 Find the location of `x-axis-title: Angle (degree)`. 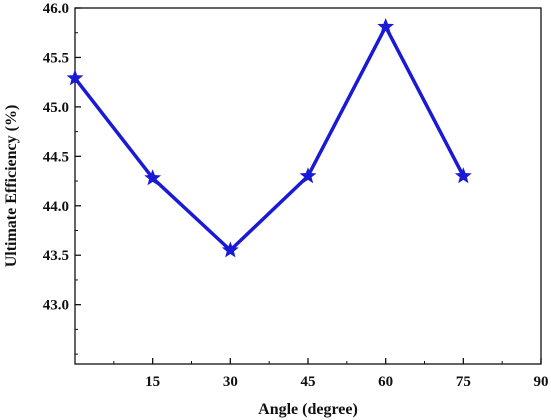

x-axis-title: Angle (degree) is located at coordinates (308, 409).